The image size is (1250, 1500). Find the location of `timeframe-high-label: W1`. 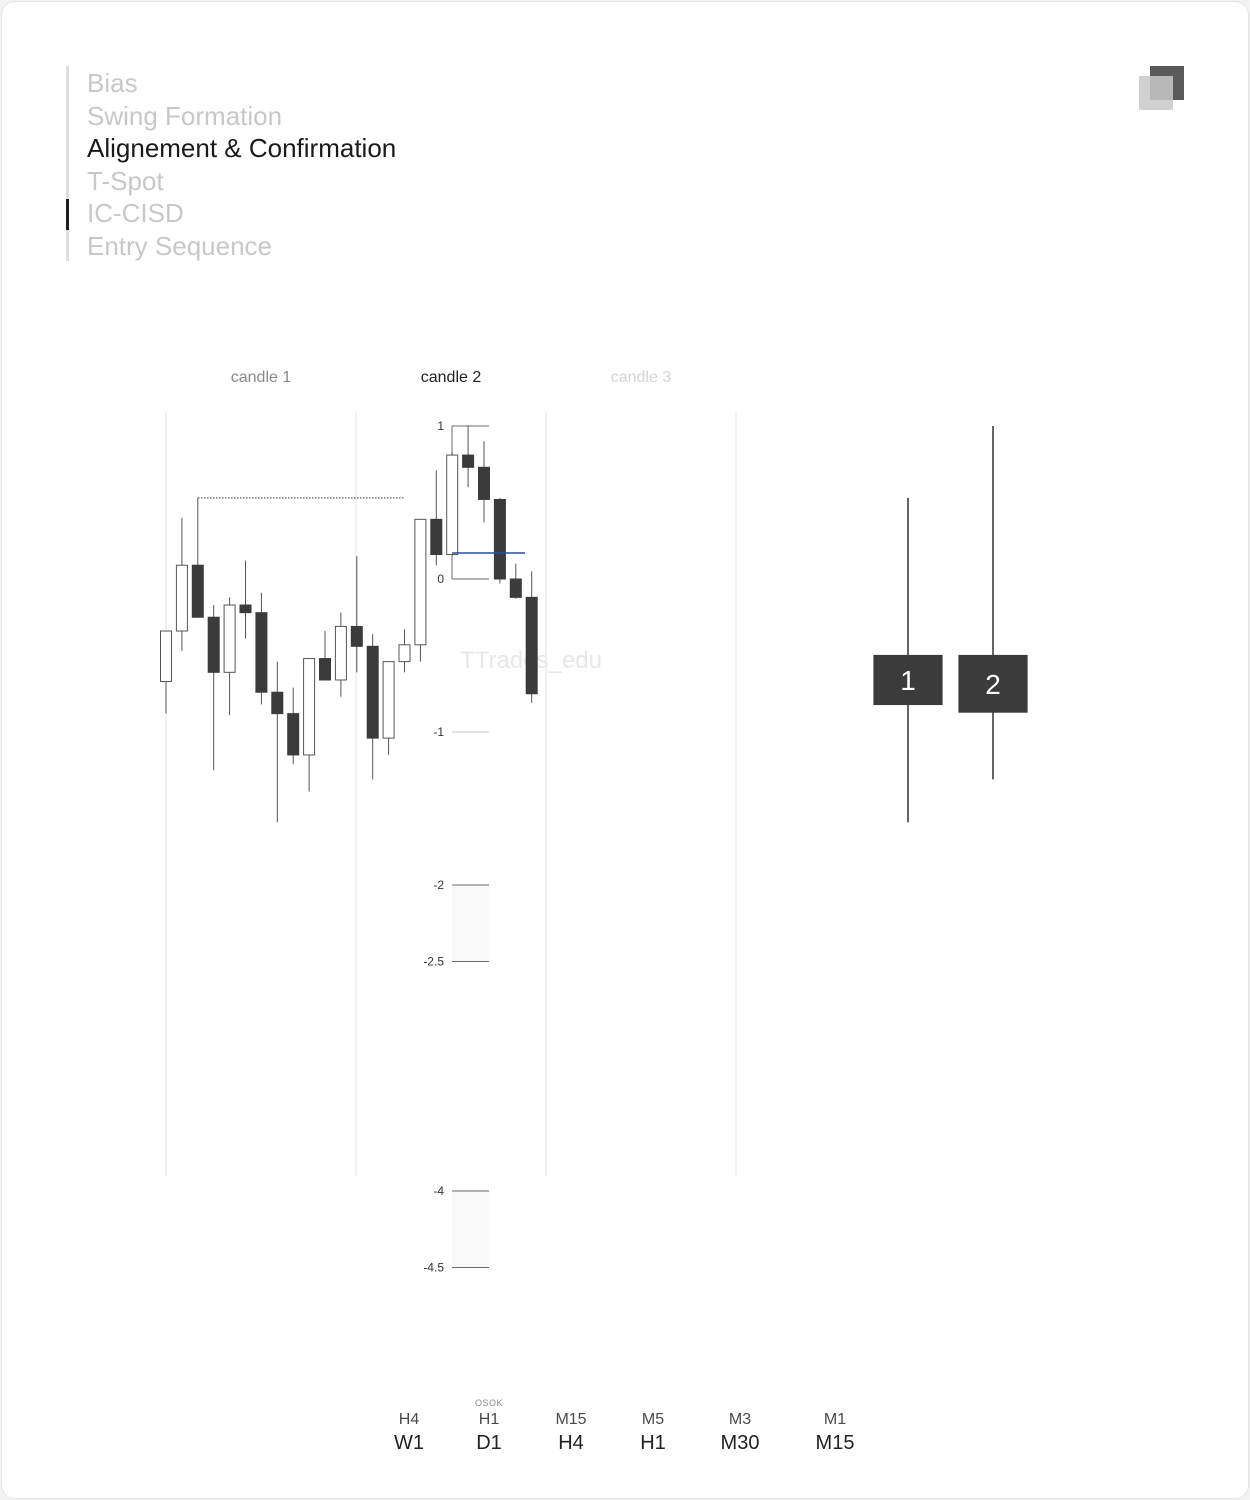

timeframe-high-label: W1 is located at coordinates (409, 1443).